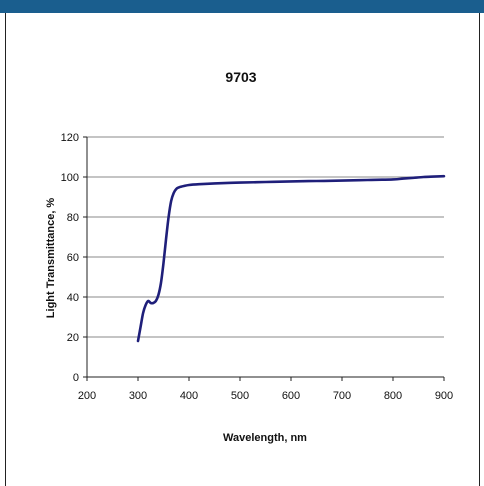 The height and width of the screenshot is (486, 484). Describe the element at coordinates (138, 396) in the screenshot. I see `x-tick-label: 300` at that location.